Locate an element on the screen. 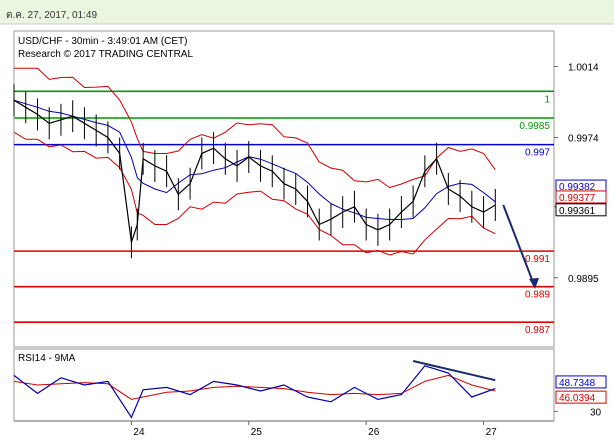 This screenshot has width=614, height=447. rsi-series is located at coordinates (254, 389).